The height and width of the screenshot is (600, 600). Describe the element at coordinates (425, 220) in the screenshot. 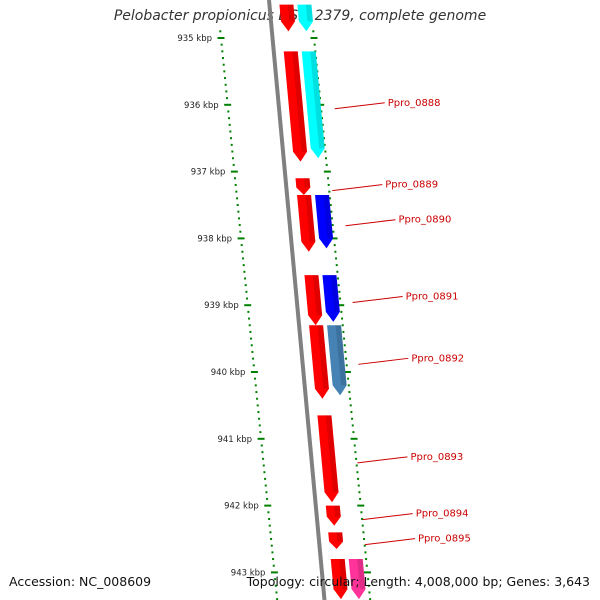

I see `gene-label: Ppro_0890` at that location.